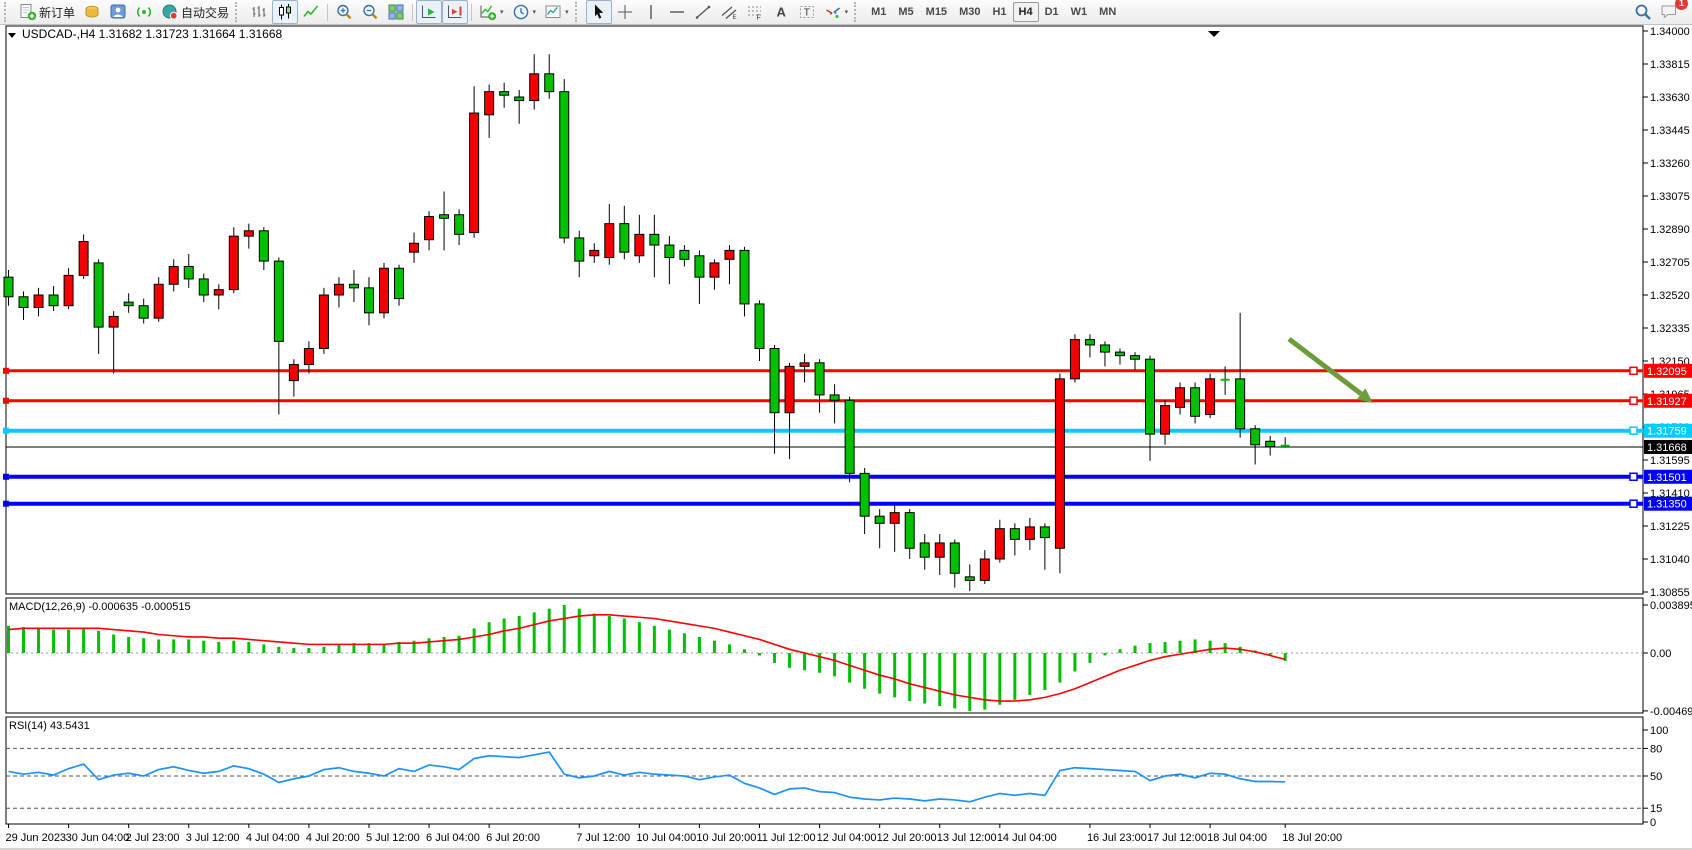  Describe the element at coordinates (807, 12) in the screenshot. I see `text-label-button: T` at that location.